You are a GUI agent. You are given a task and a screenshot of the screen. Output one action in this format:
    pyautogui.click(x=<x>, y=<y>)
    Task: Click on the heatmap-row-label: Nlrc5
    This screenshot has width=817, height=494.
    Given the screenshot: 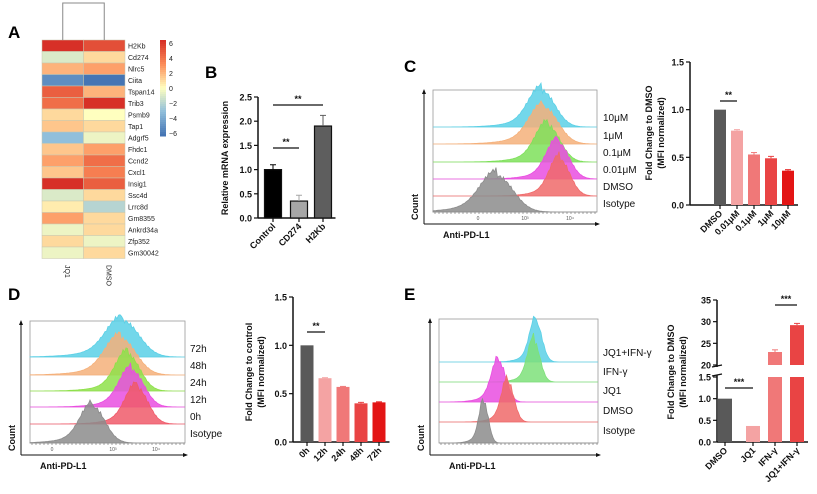 What is the action you would take?
    pyautogui.click(x=136, y=70)
    